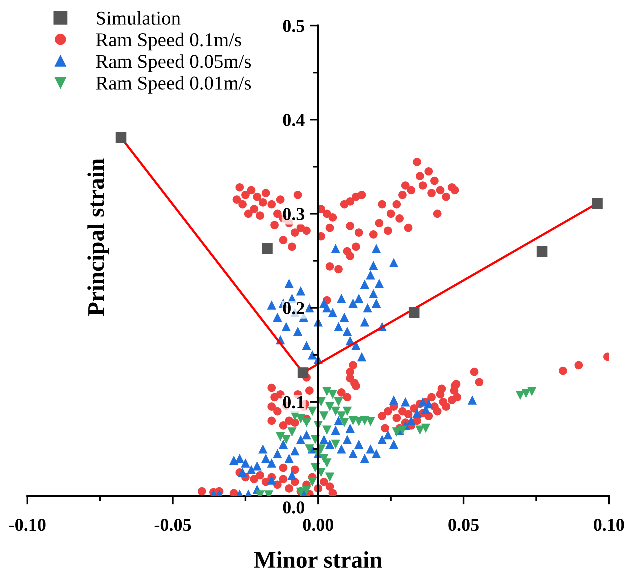  Describe the element at coordinates (294, 120) in the screenshot. I see `y-tick-label: 0.4` at that location.